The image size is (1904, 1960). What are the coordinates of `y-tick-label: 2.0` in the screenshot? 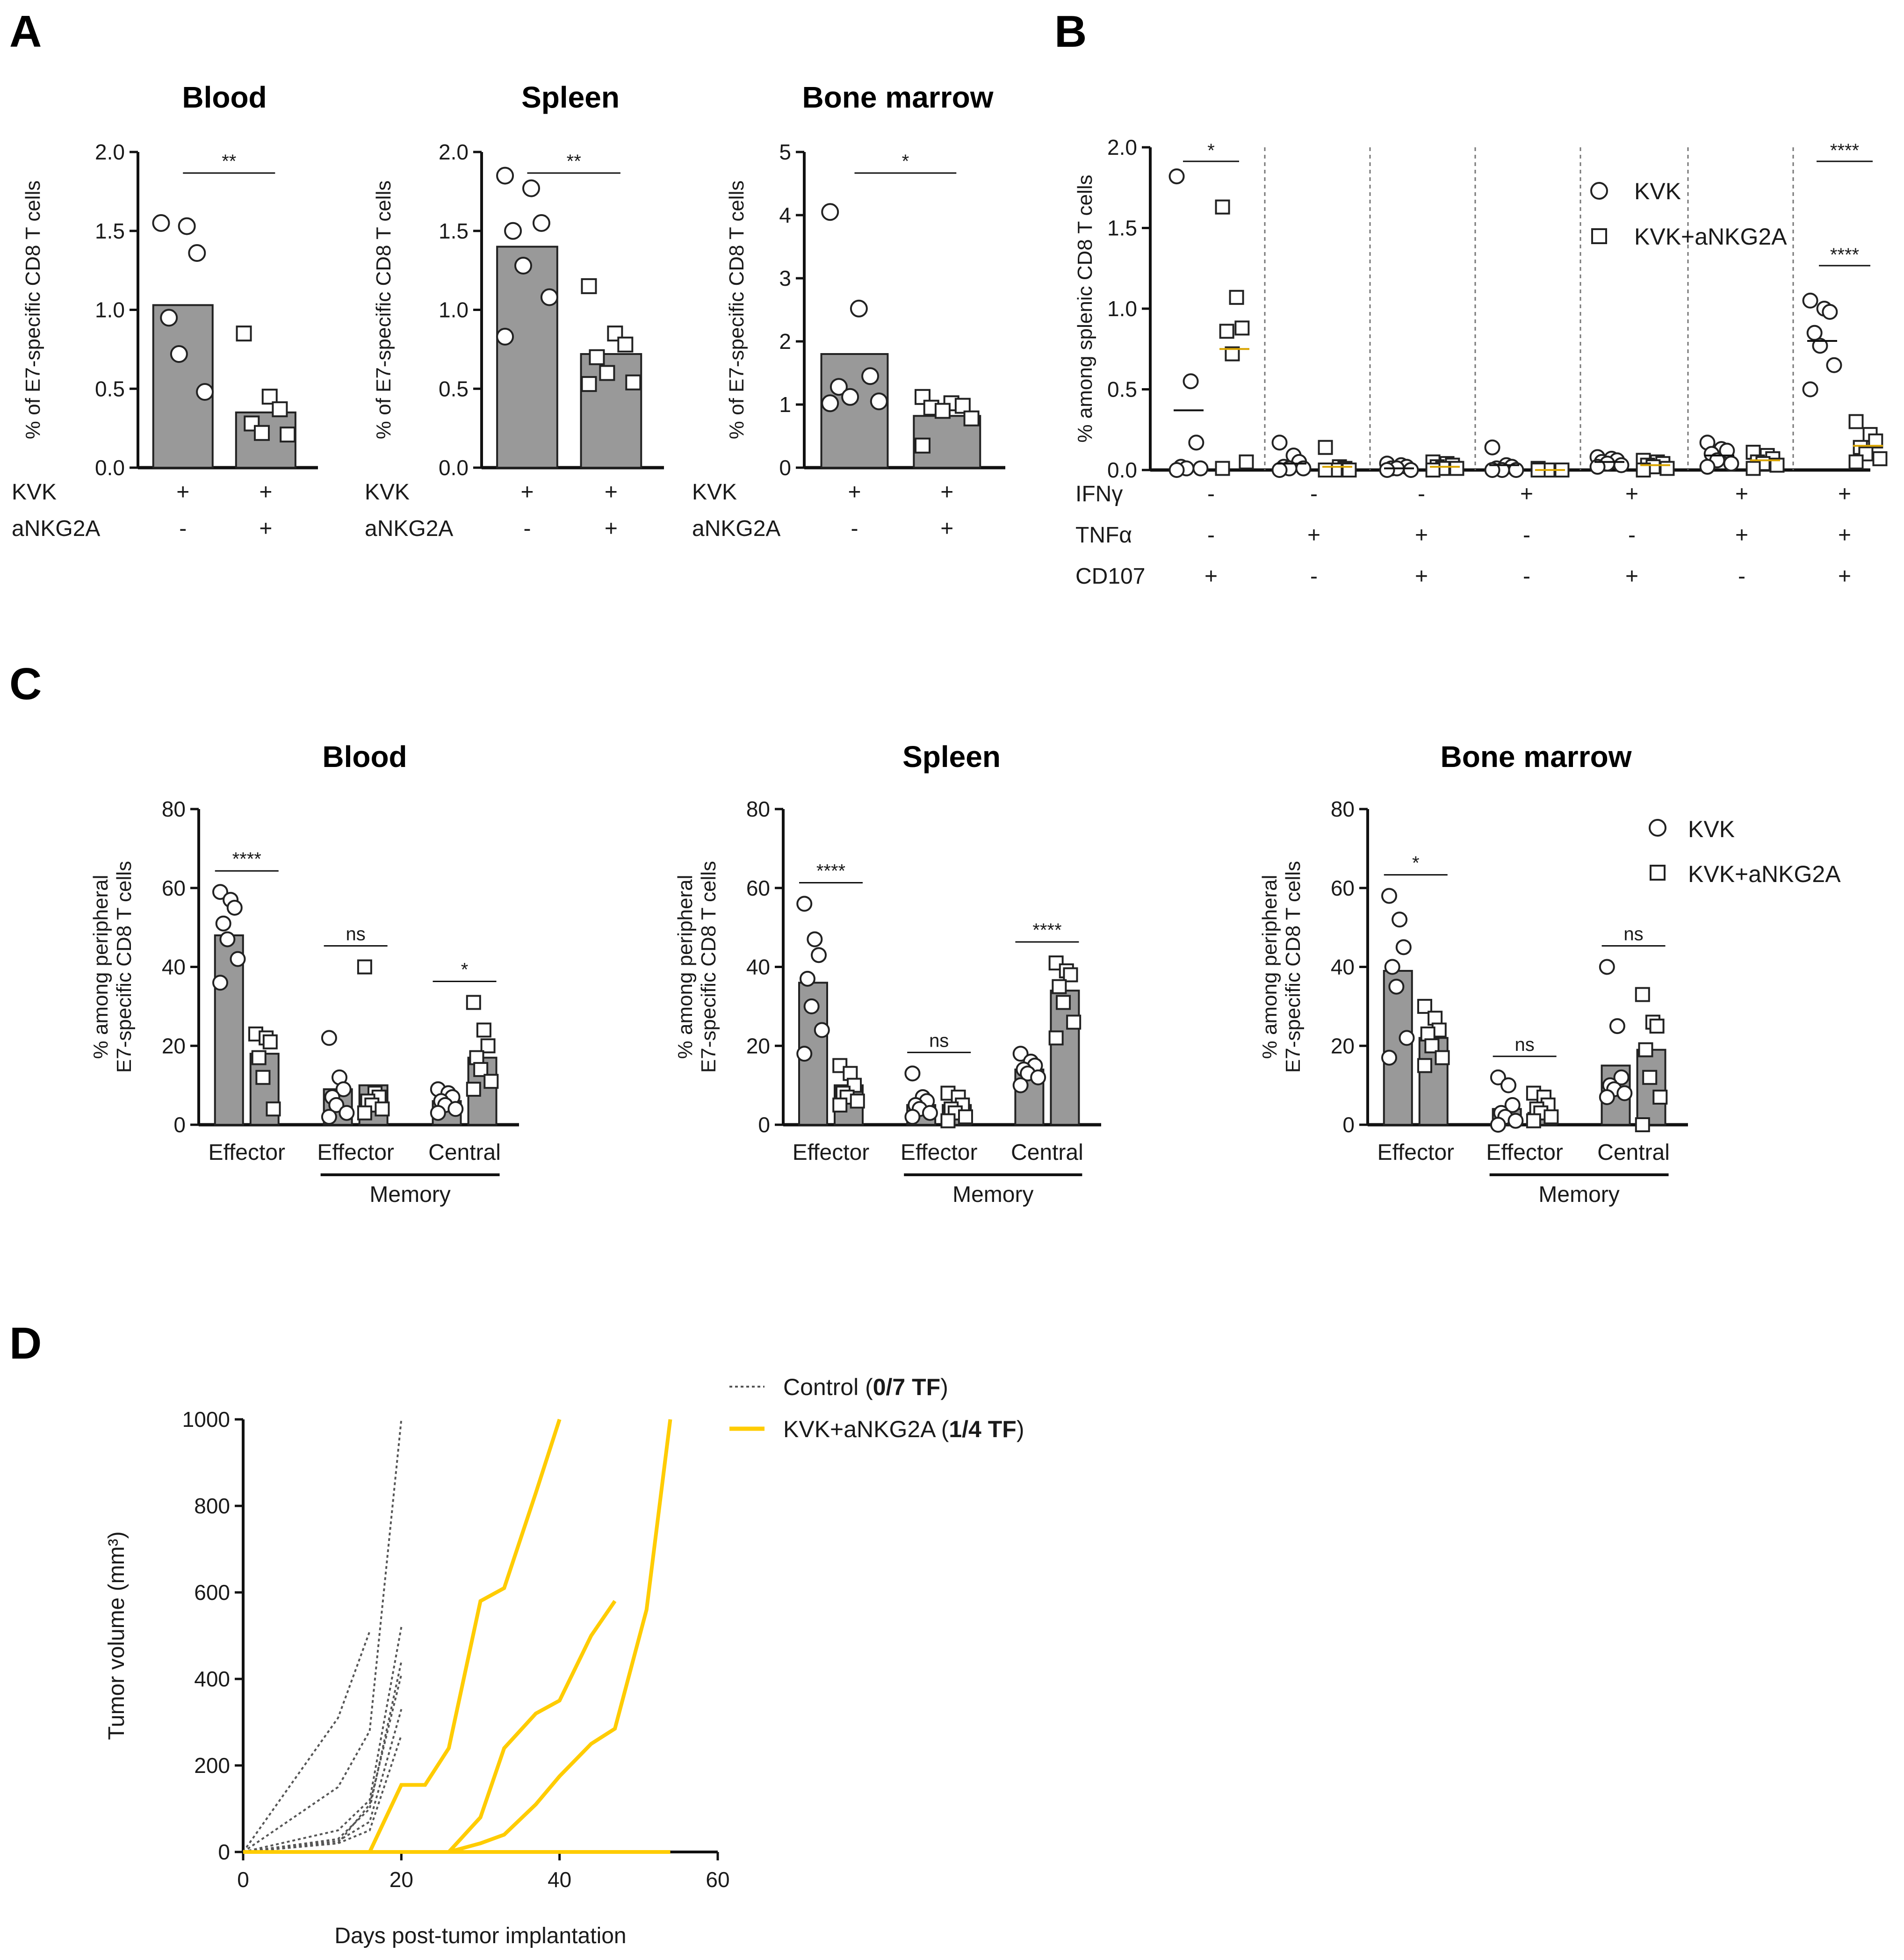 It's located at (1122, 147).